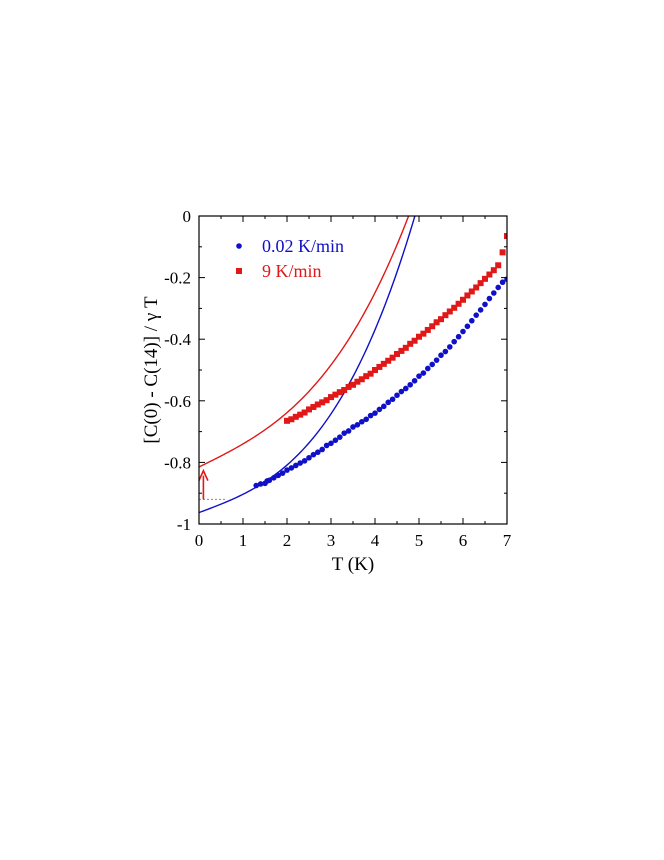 Image resolution: width=664 pixels, height=860 pixels. What do you see at coordinates (463, 540) in the screenshot?
I see `x-tick-label: 6` at bounding box center [463, 540].